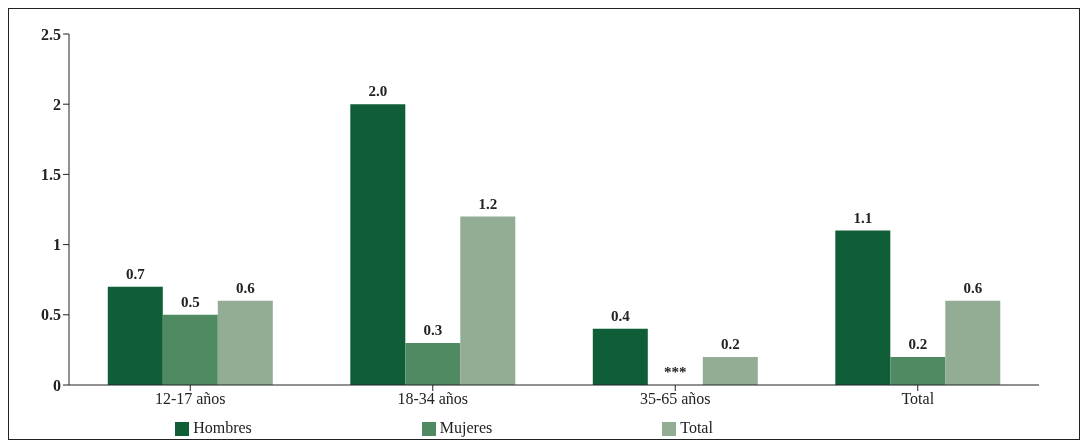 The width and height of the screenshot is (1092, 444). What do you see at coordinates (57, 245) in the screenshot?
I see `y-tick-label: 1` at bounding box center [57, 245].